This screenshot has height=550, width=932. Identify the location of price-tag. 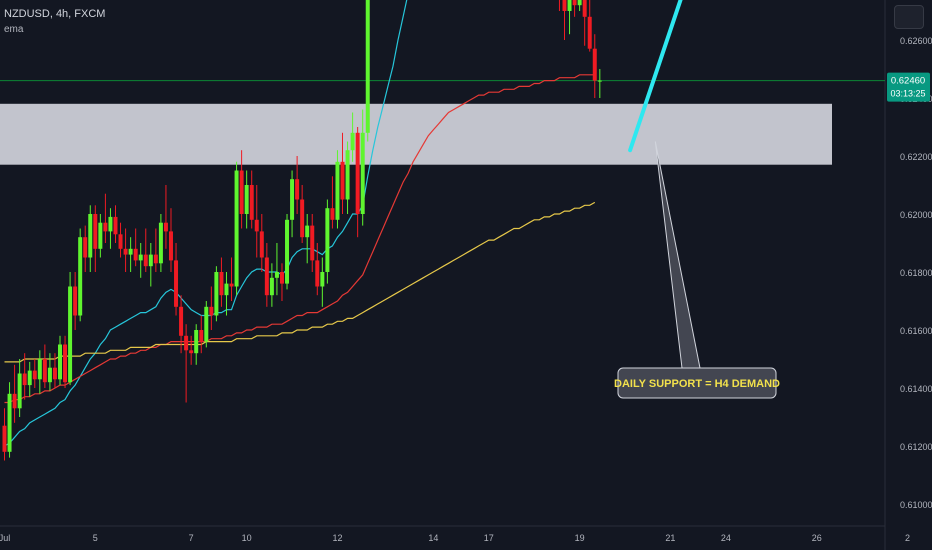
(908, 87).